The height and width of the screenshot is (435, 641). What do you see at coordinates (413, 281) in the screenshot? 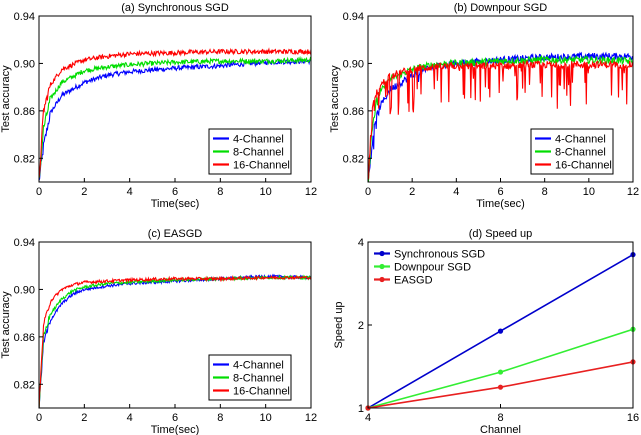
I see `legend-label: EASGD` at bounding box center [413, 281].